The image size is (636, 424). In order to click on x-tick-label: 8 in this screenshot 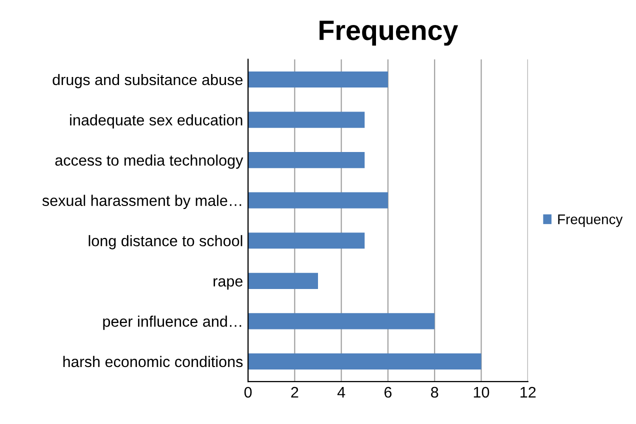, I will do `click(434, 392)`.